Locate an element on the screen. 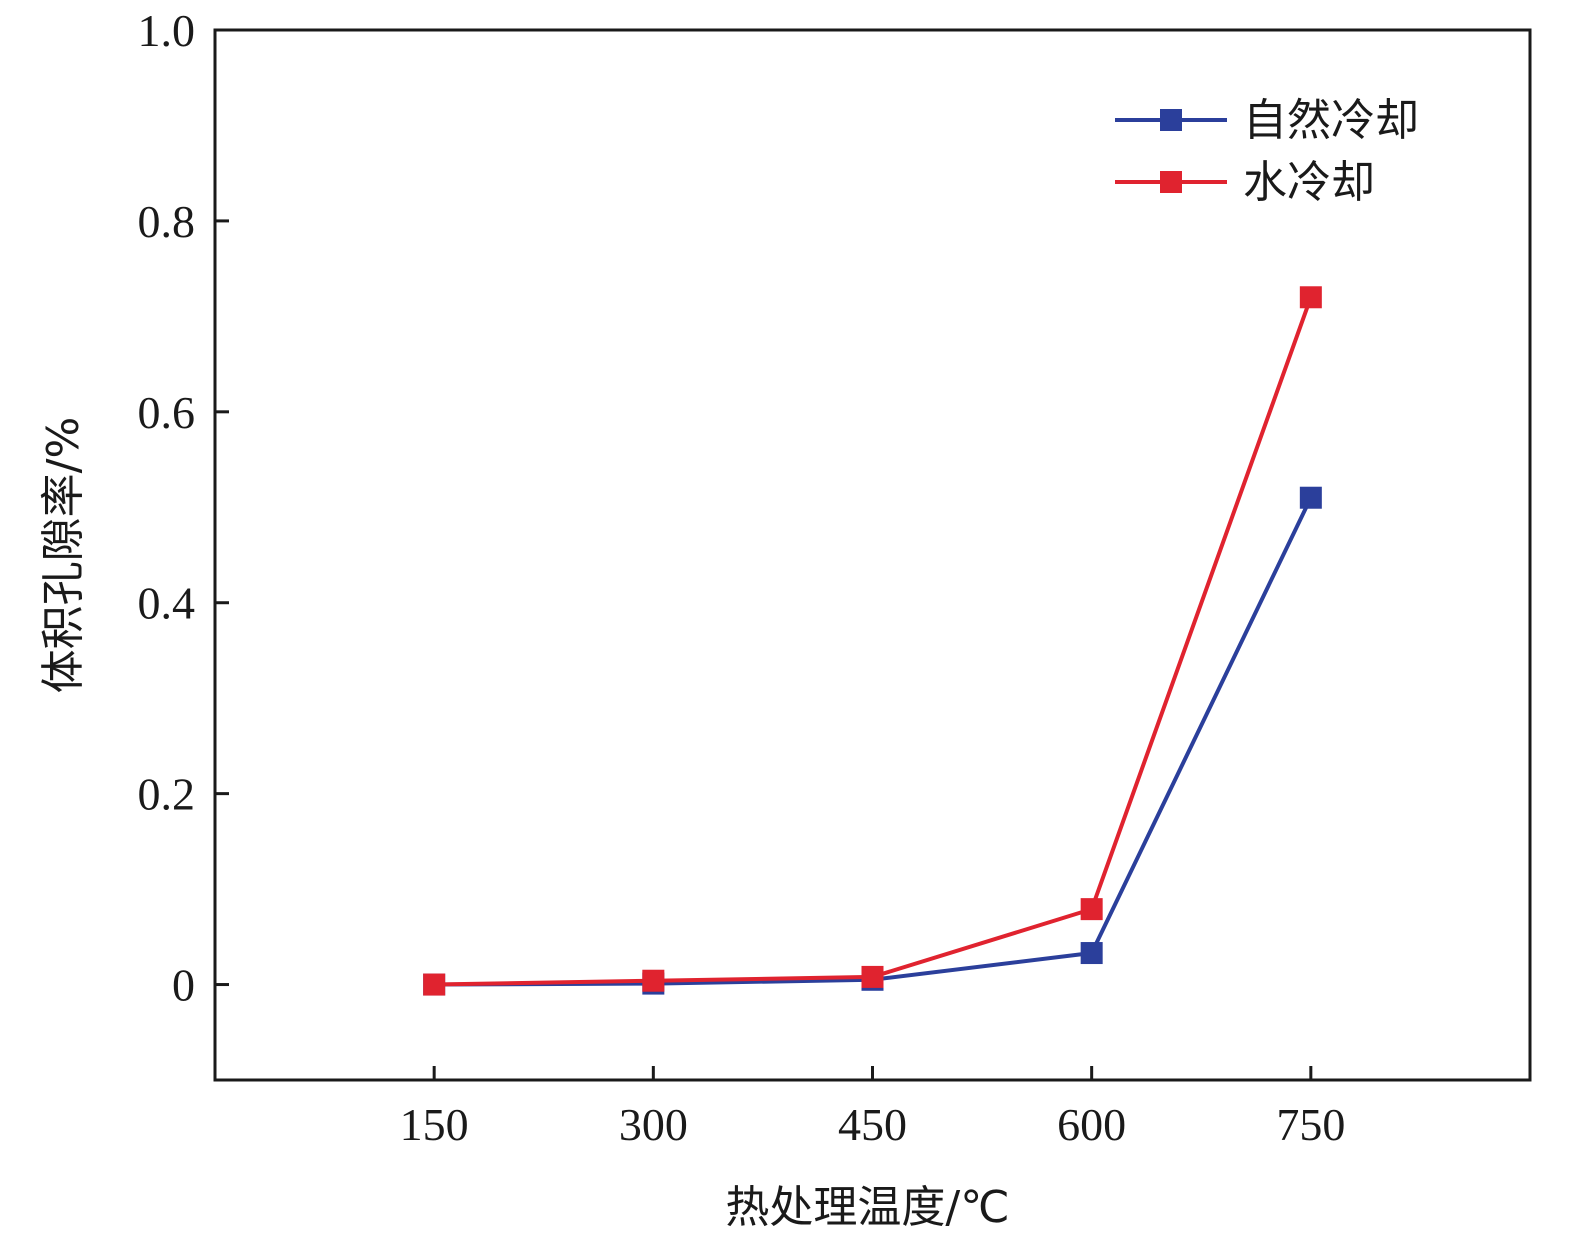  y-axis-title: 体积孔隙率/% is located at coordinates (63, 555).